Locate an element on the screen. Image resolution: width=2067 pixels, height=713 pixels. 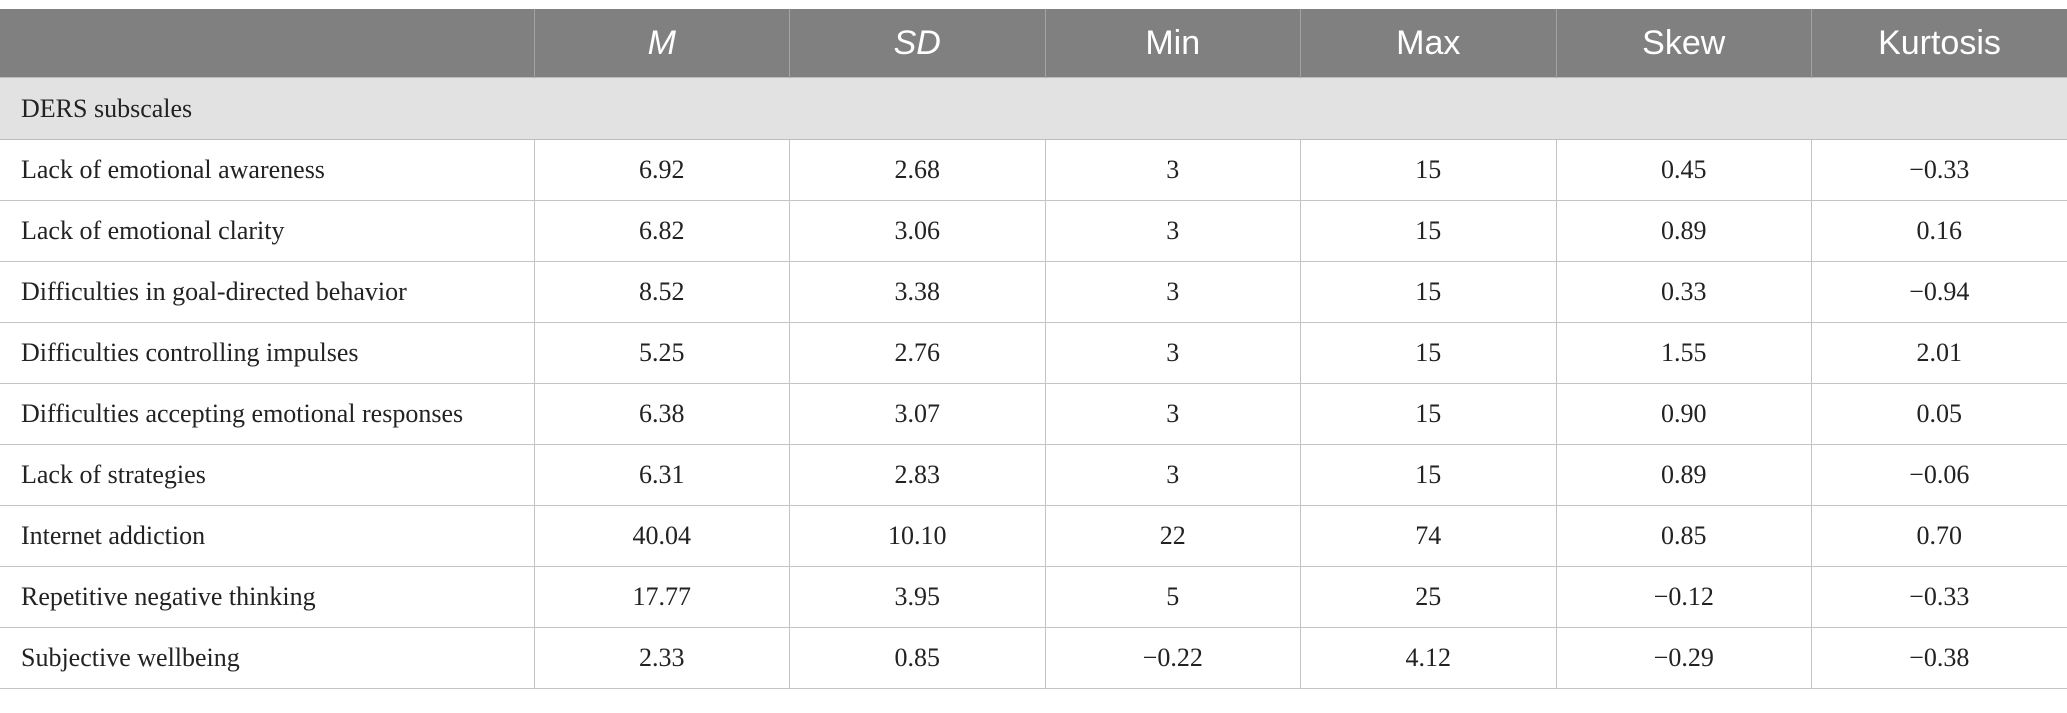
header-sd: SD is located at coordinates (917, 43).